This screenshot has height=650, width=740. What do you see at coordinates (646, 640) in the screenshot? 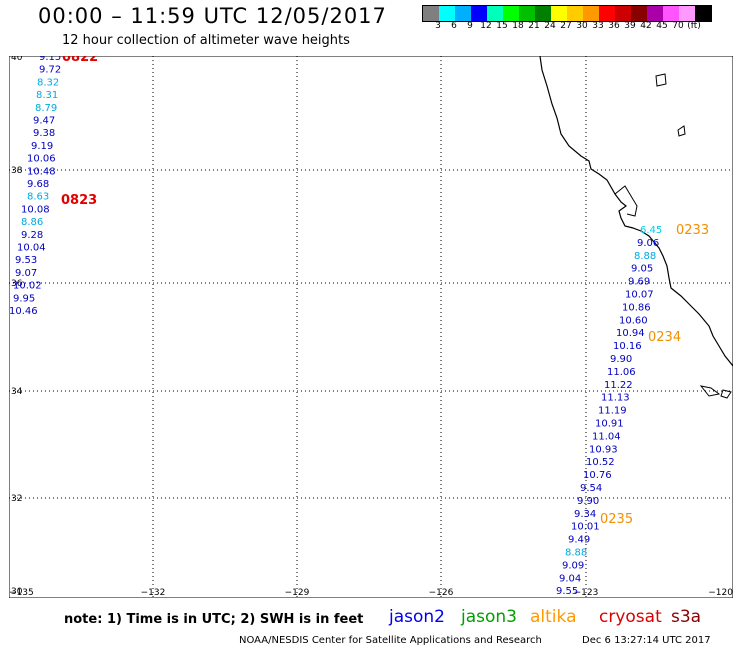
I see `footer-timestamp: Dec 6 13:27:14 UTC 2017` at bounding box center [646, 640].